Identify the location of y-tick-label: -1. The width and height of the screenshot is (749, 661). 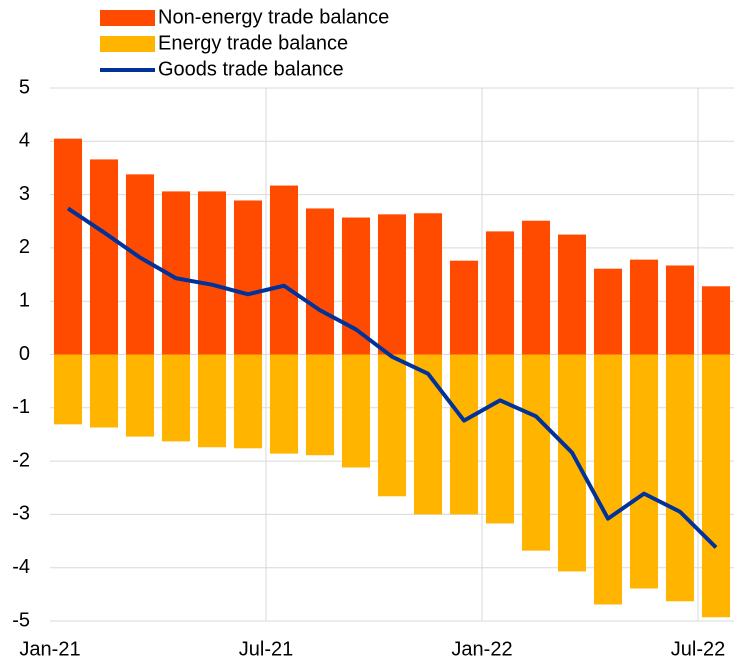
(21, 407).